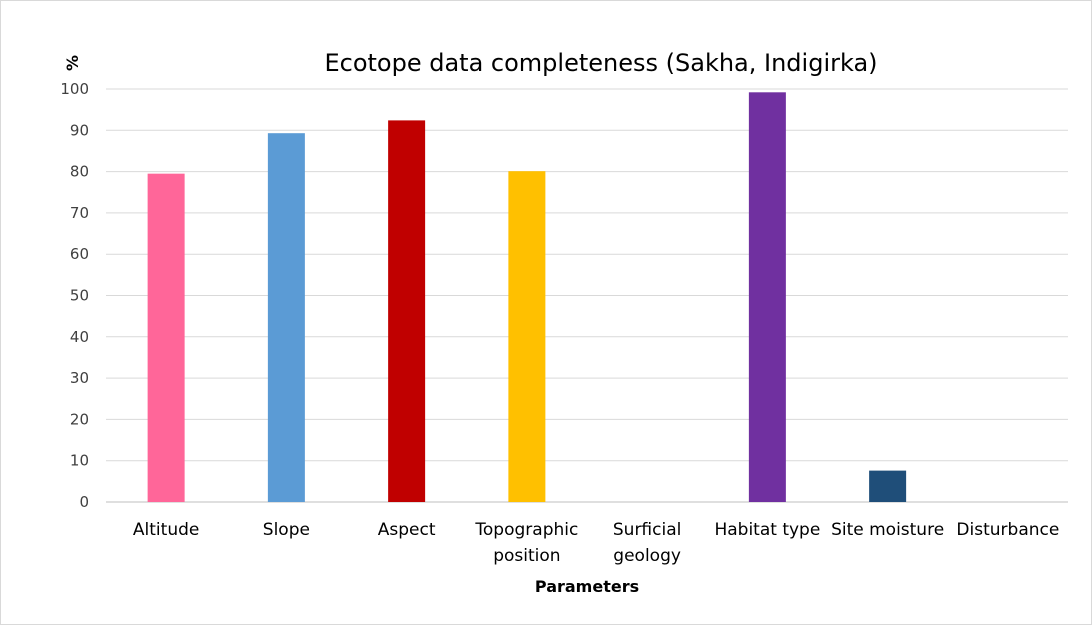 This screenshot has height=626, width=1092. What do you see at coordinates (166, 530) in the screenshot?
I see `category-label: Altitude` at bounding box center [166, 530].